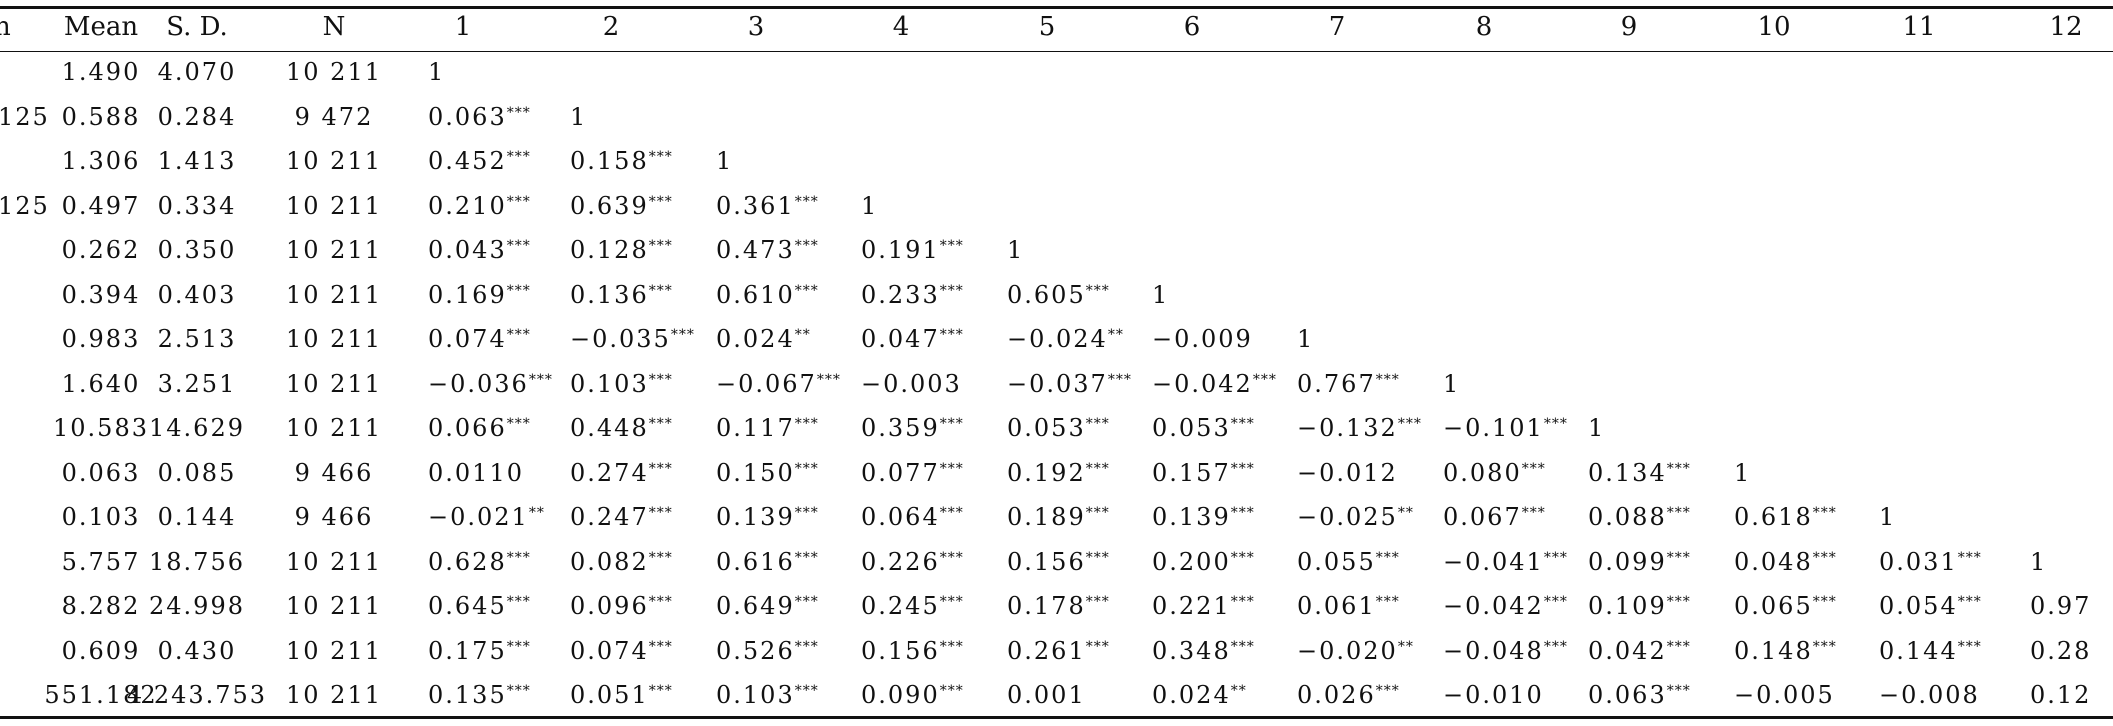  Describe the element at coordinates (1773, 517) in the screenshot. I see `correlation-value: 0.618` at that location.